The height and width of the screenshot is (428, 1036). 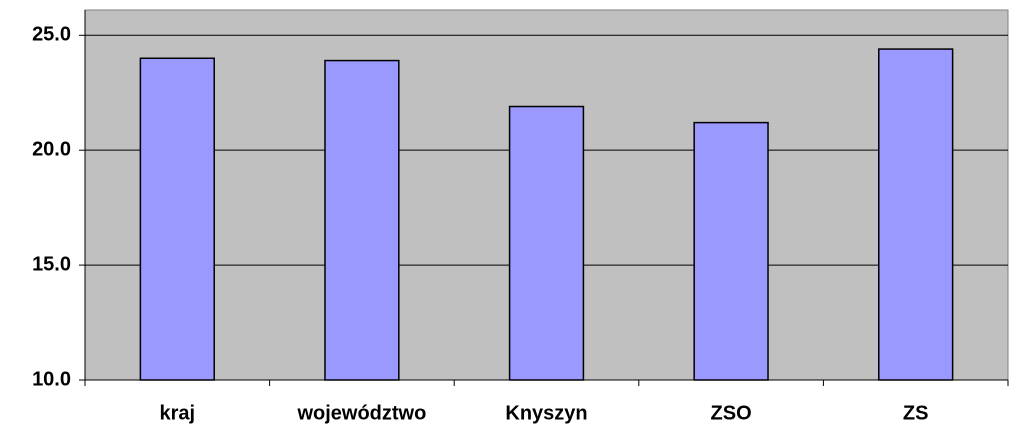 I want to click on x-tick-label: Knyszyn, so click(x=546, y=413).